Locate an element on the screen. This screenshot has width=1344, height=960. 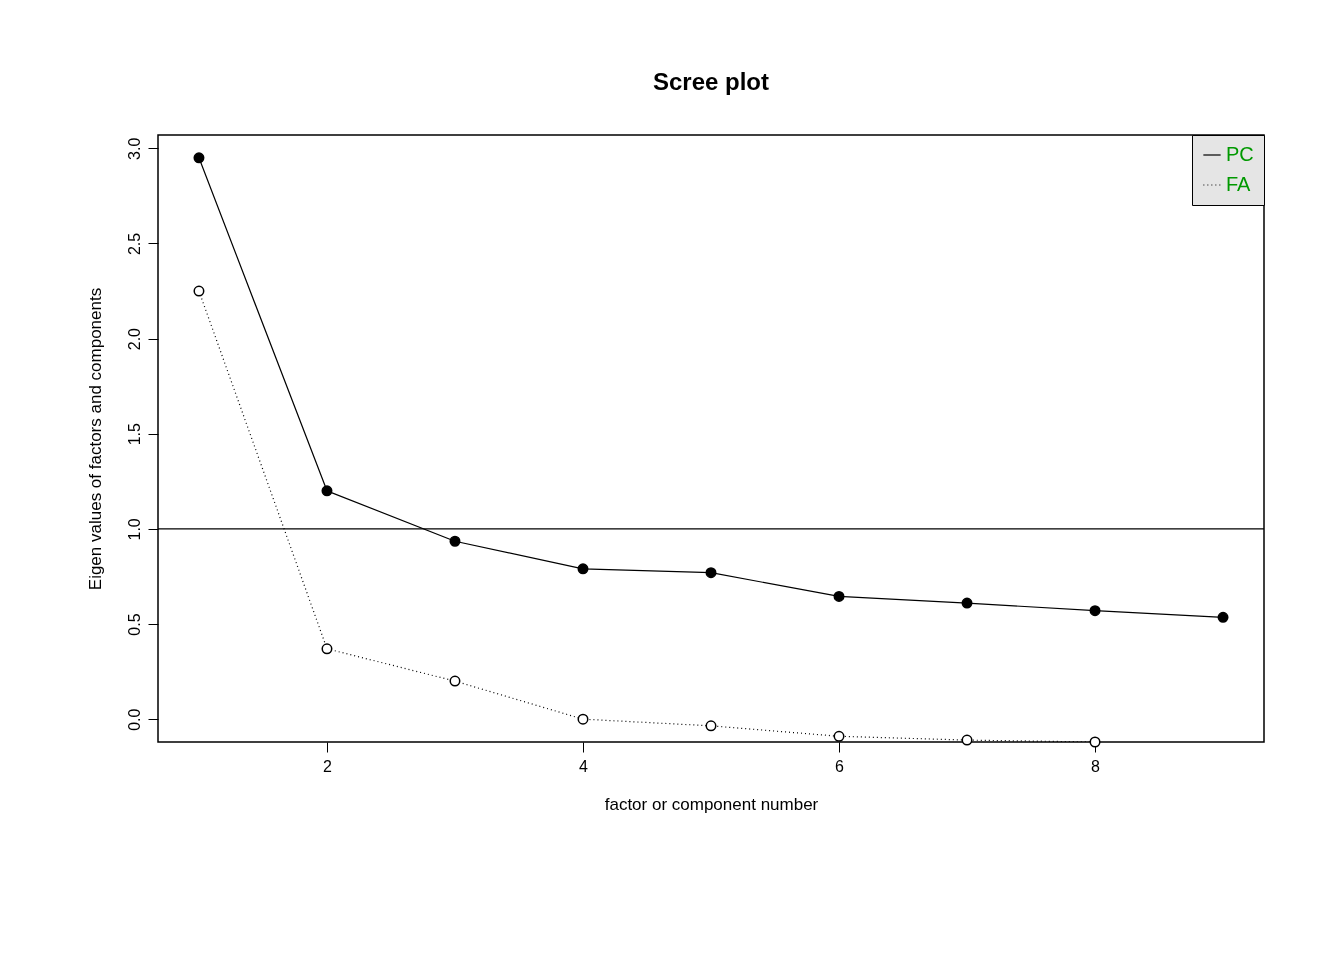
x-axis-title: factor or component number is located at coordinates (711, 804).